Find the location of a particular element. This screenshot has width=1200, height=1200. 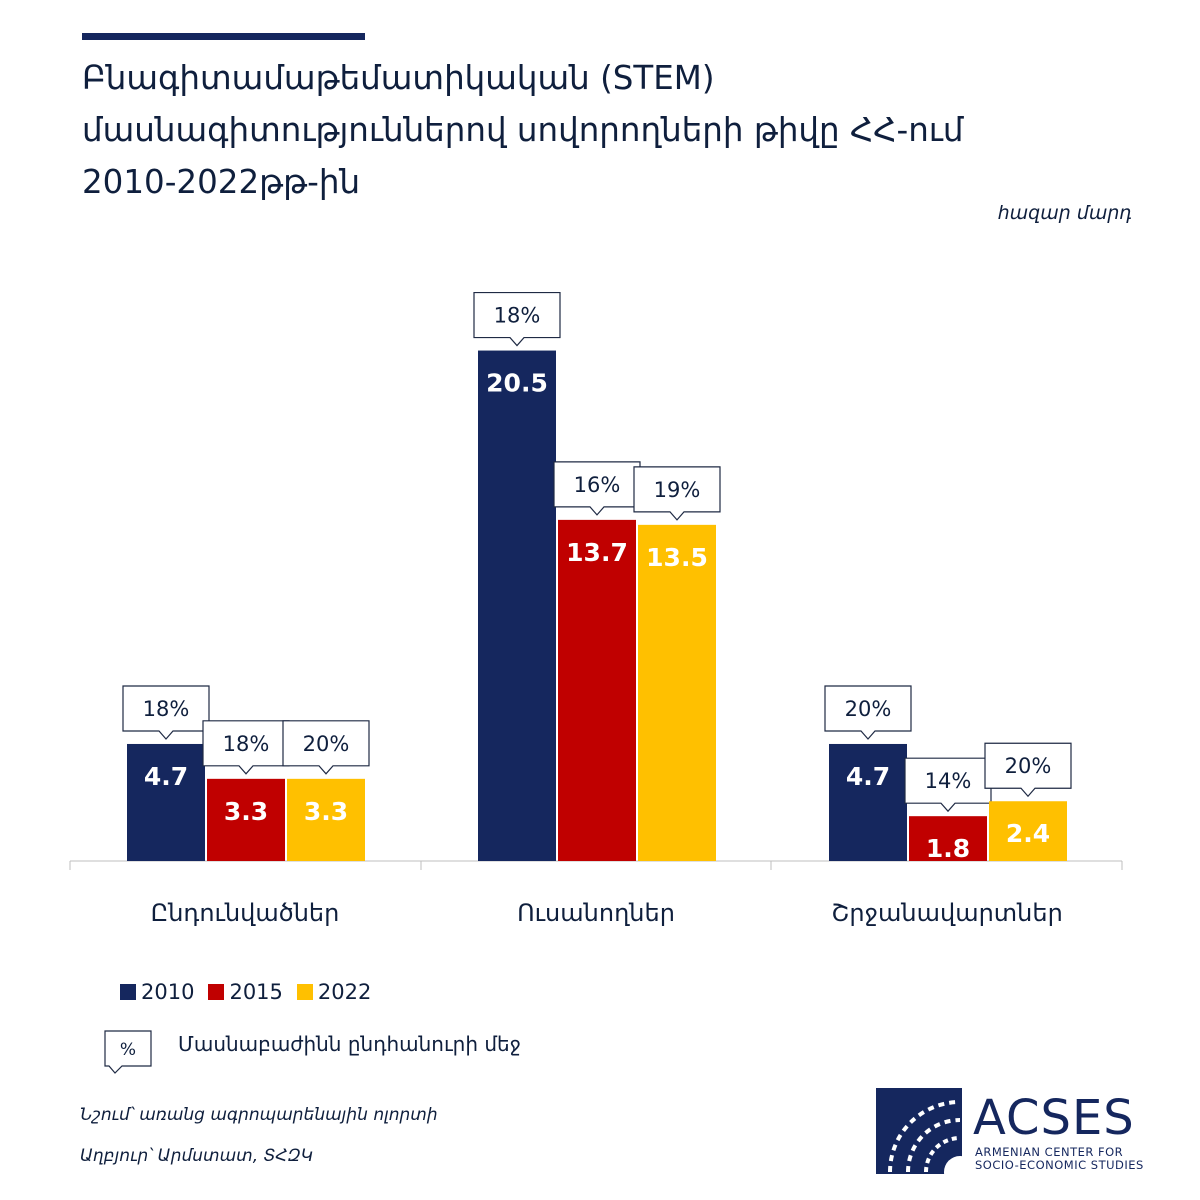

title-line-1: Բնագիտամաթեմատիկական (STEM) is located at coordinates (398, 78).